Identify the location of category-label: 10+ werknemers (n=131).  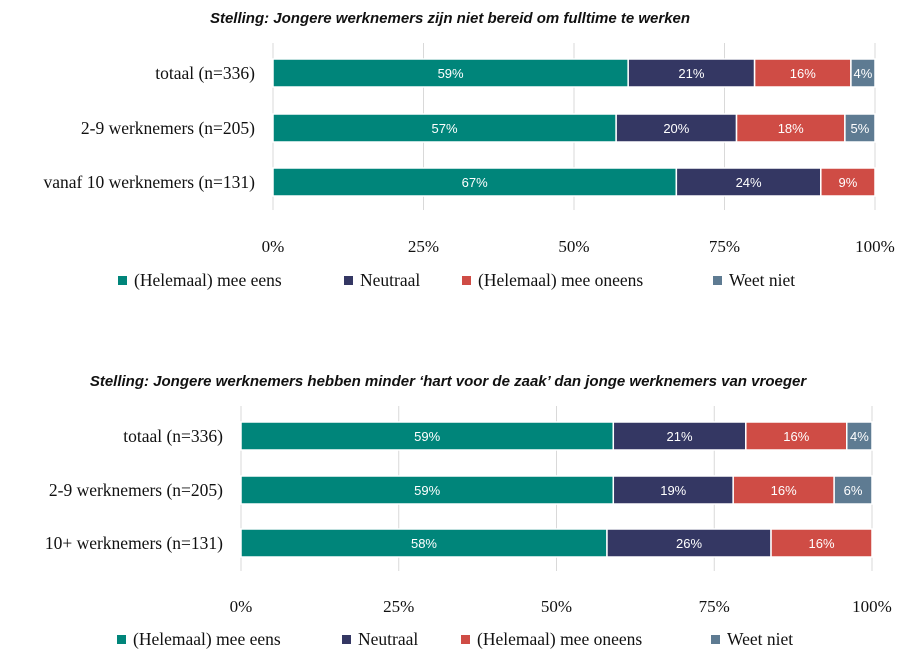
(134, 543).